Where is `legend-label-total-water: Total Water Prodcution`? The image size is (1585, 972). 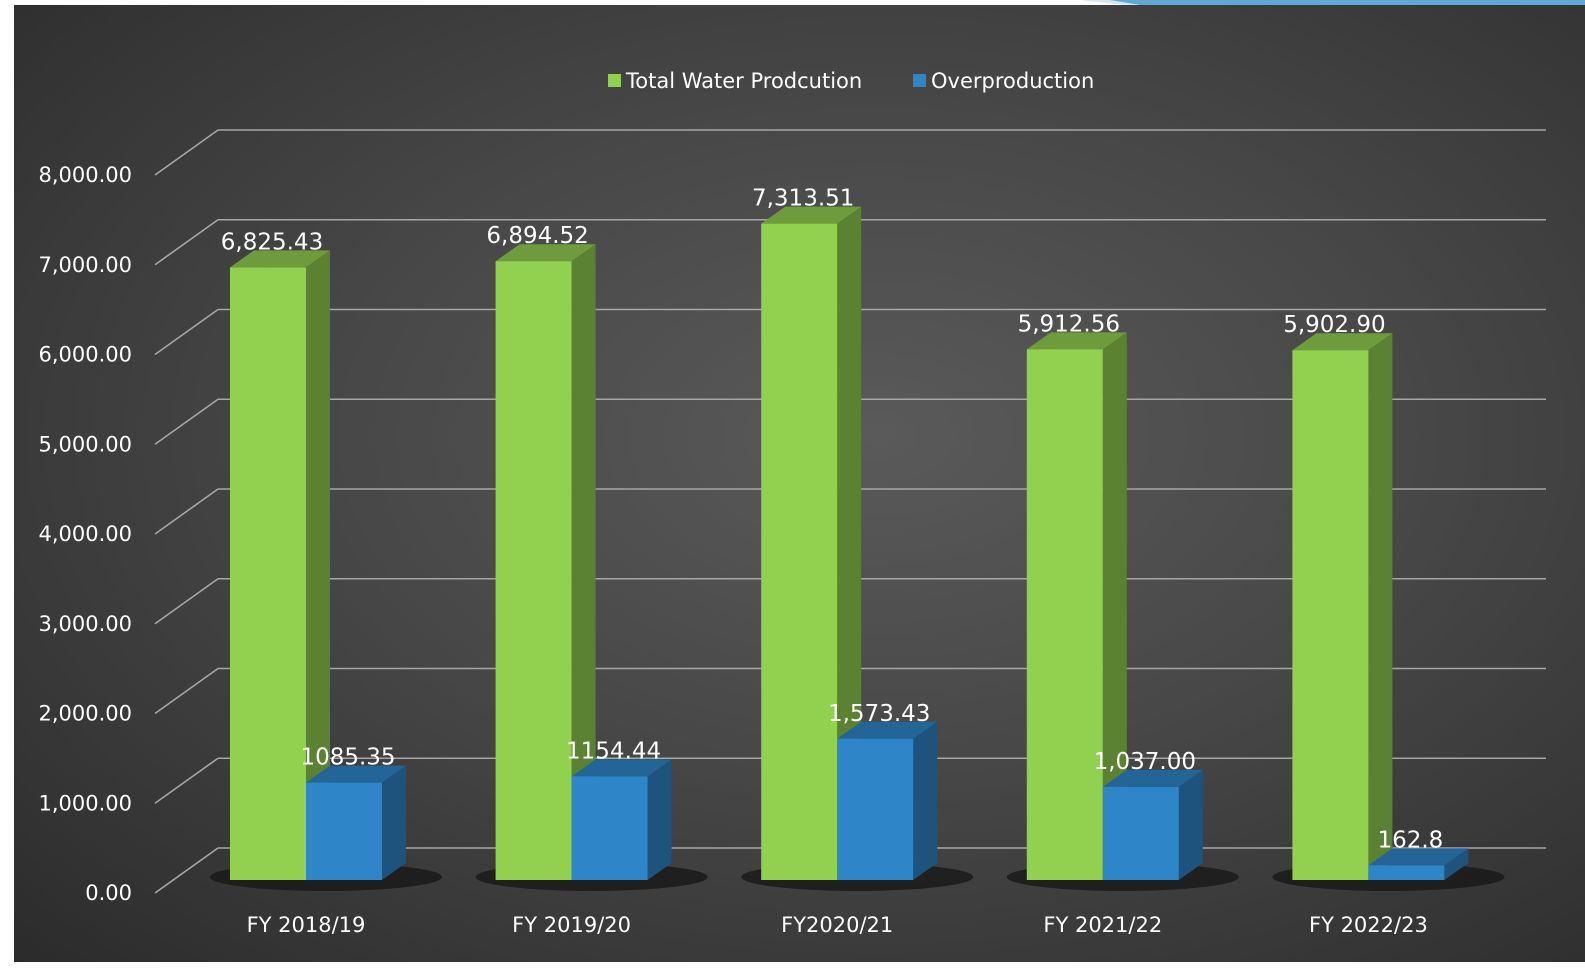
legend-label-total-water: Total Water Prodcution is located at coordinates (743, 81).